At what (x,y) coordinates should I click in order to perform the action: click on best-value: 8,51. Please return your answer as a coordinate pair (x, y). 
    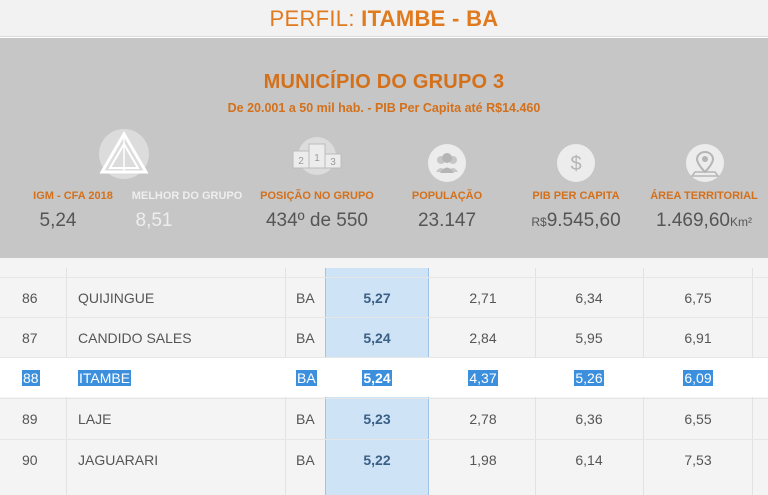
    Looking at the image, I should click on (154, 220).